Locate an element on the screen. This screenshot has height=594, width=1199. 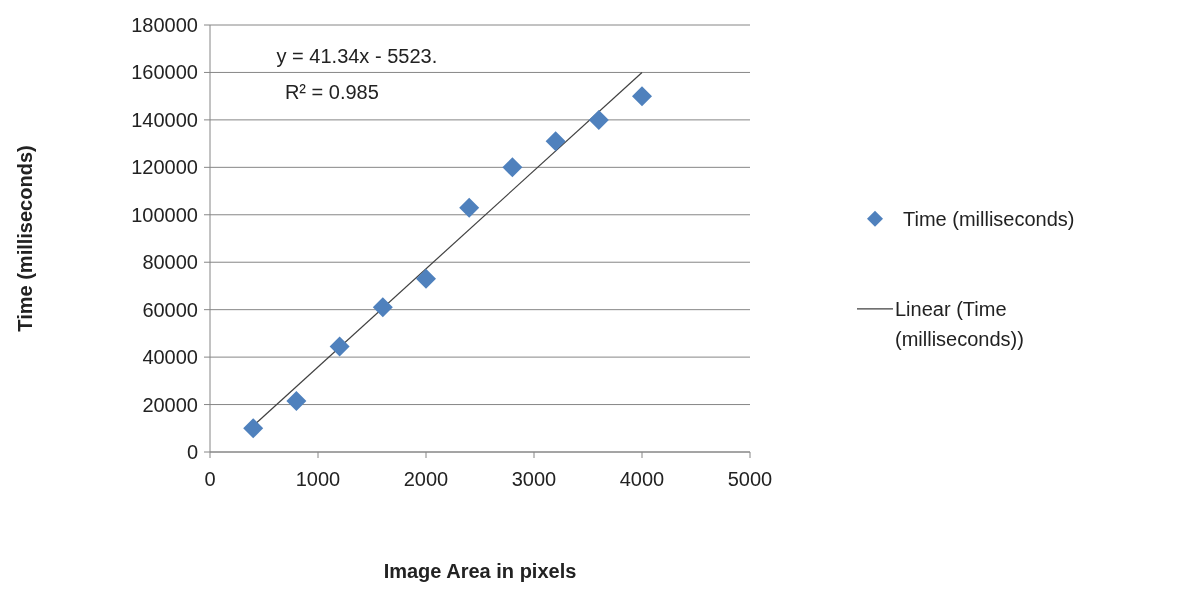
y-tick-label: 0 is located at coordinates (192, 452).